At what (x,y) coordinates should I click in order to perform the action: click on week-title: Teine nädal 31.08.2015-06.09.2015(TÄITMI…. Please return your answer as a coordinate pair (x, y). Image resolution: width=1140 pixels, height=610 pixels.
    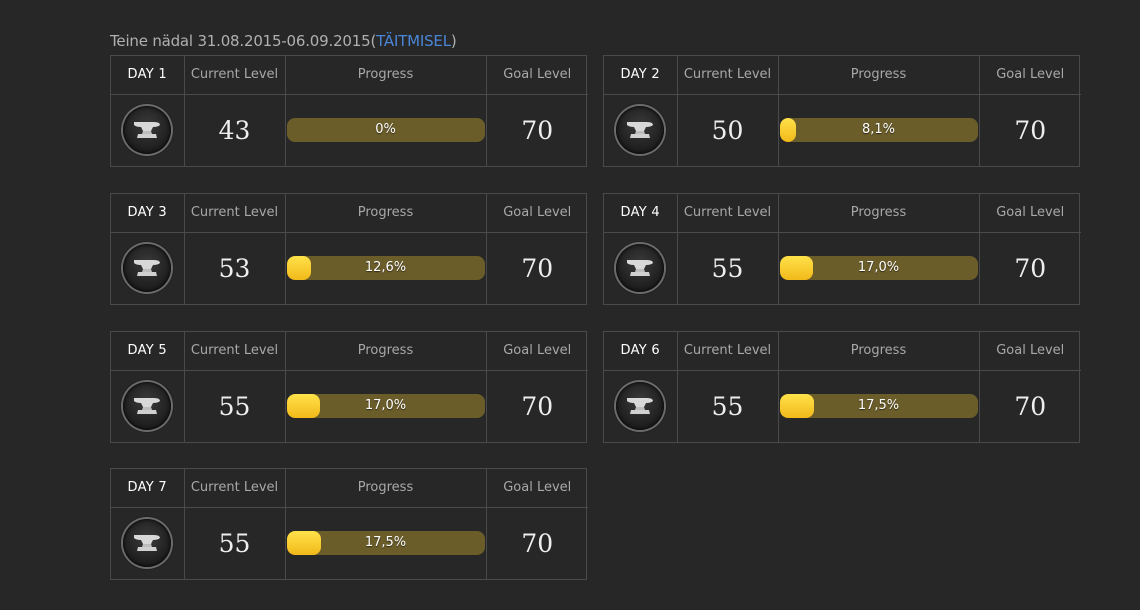
    Looking at the image, I should click on (283, 41).